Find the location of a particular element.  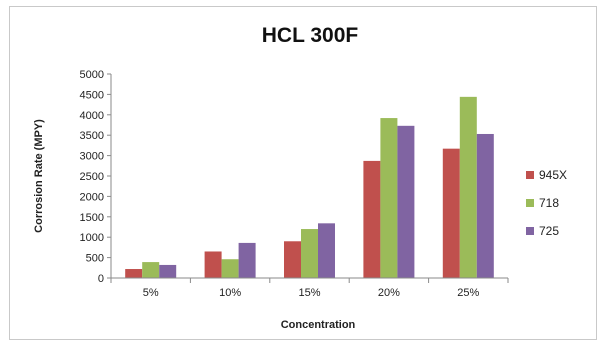

bar-945X-5% is located at coordinates (134, 273).